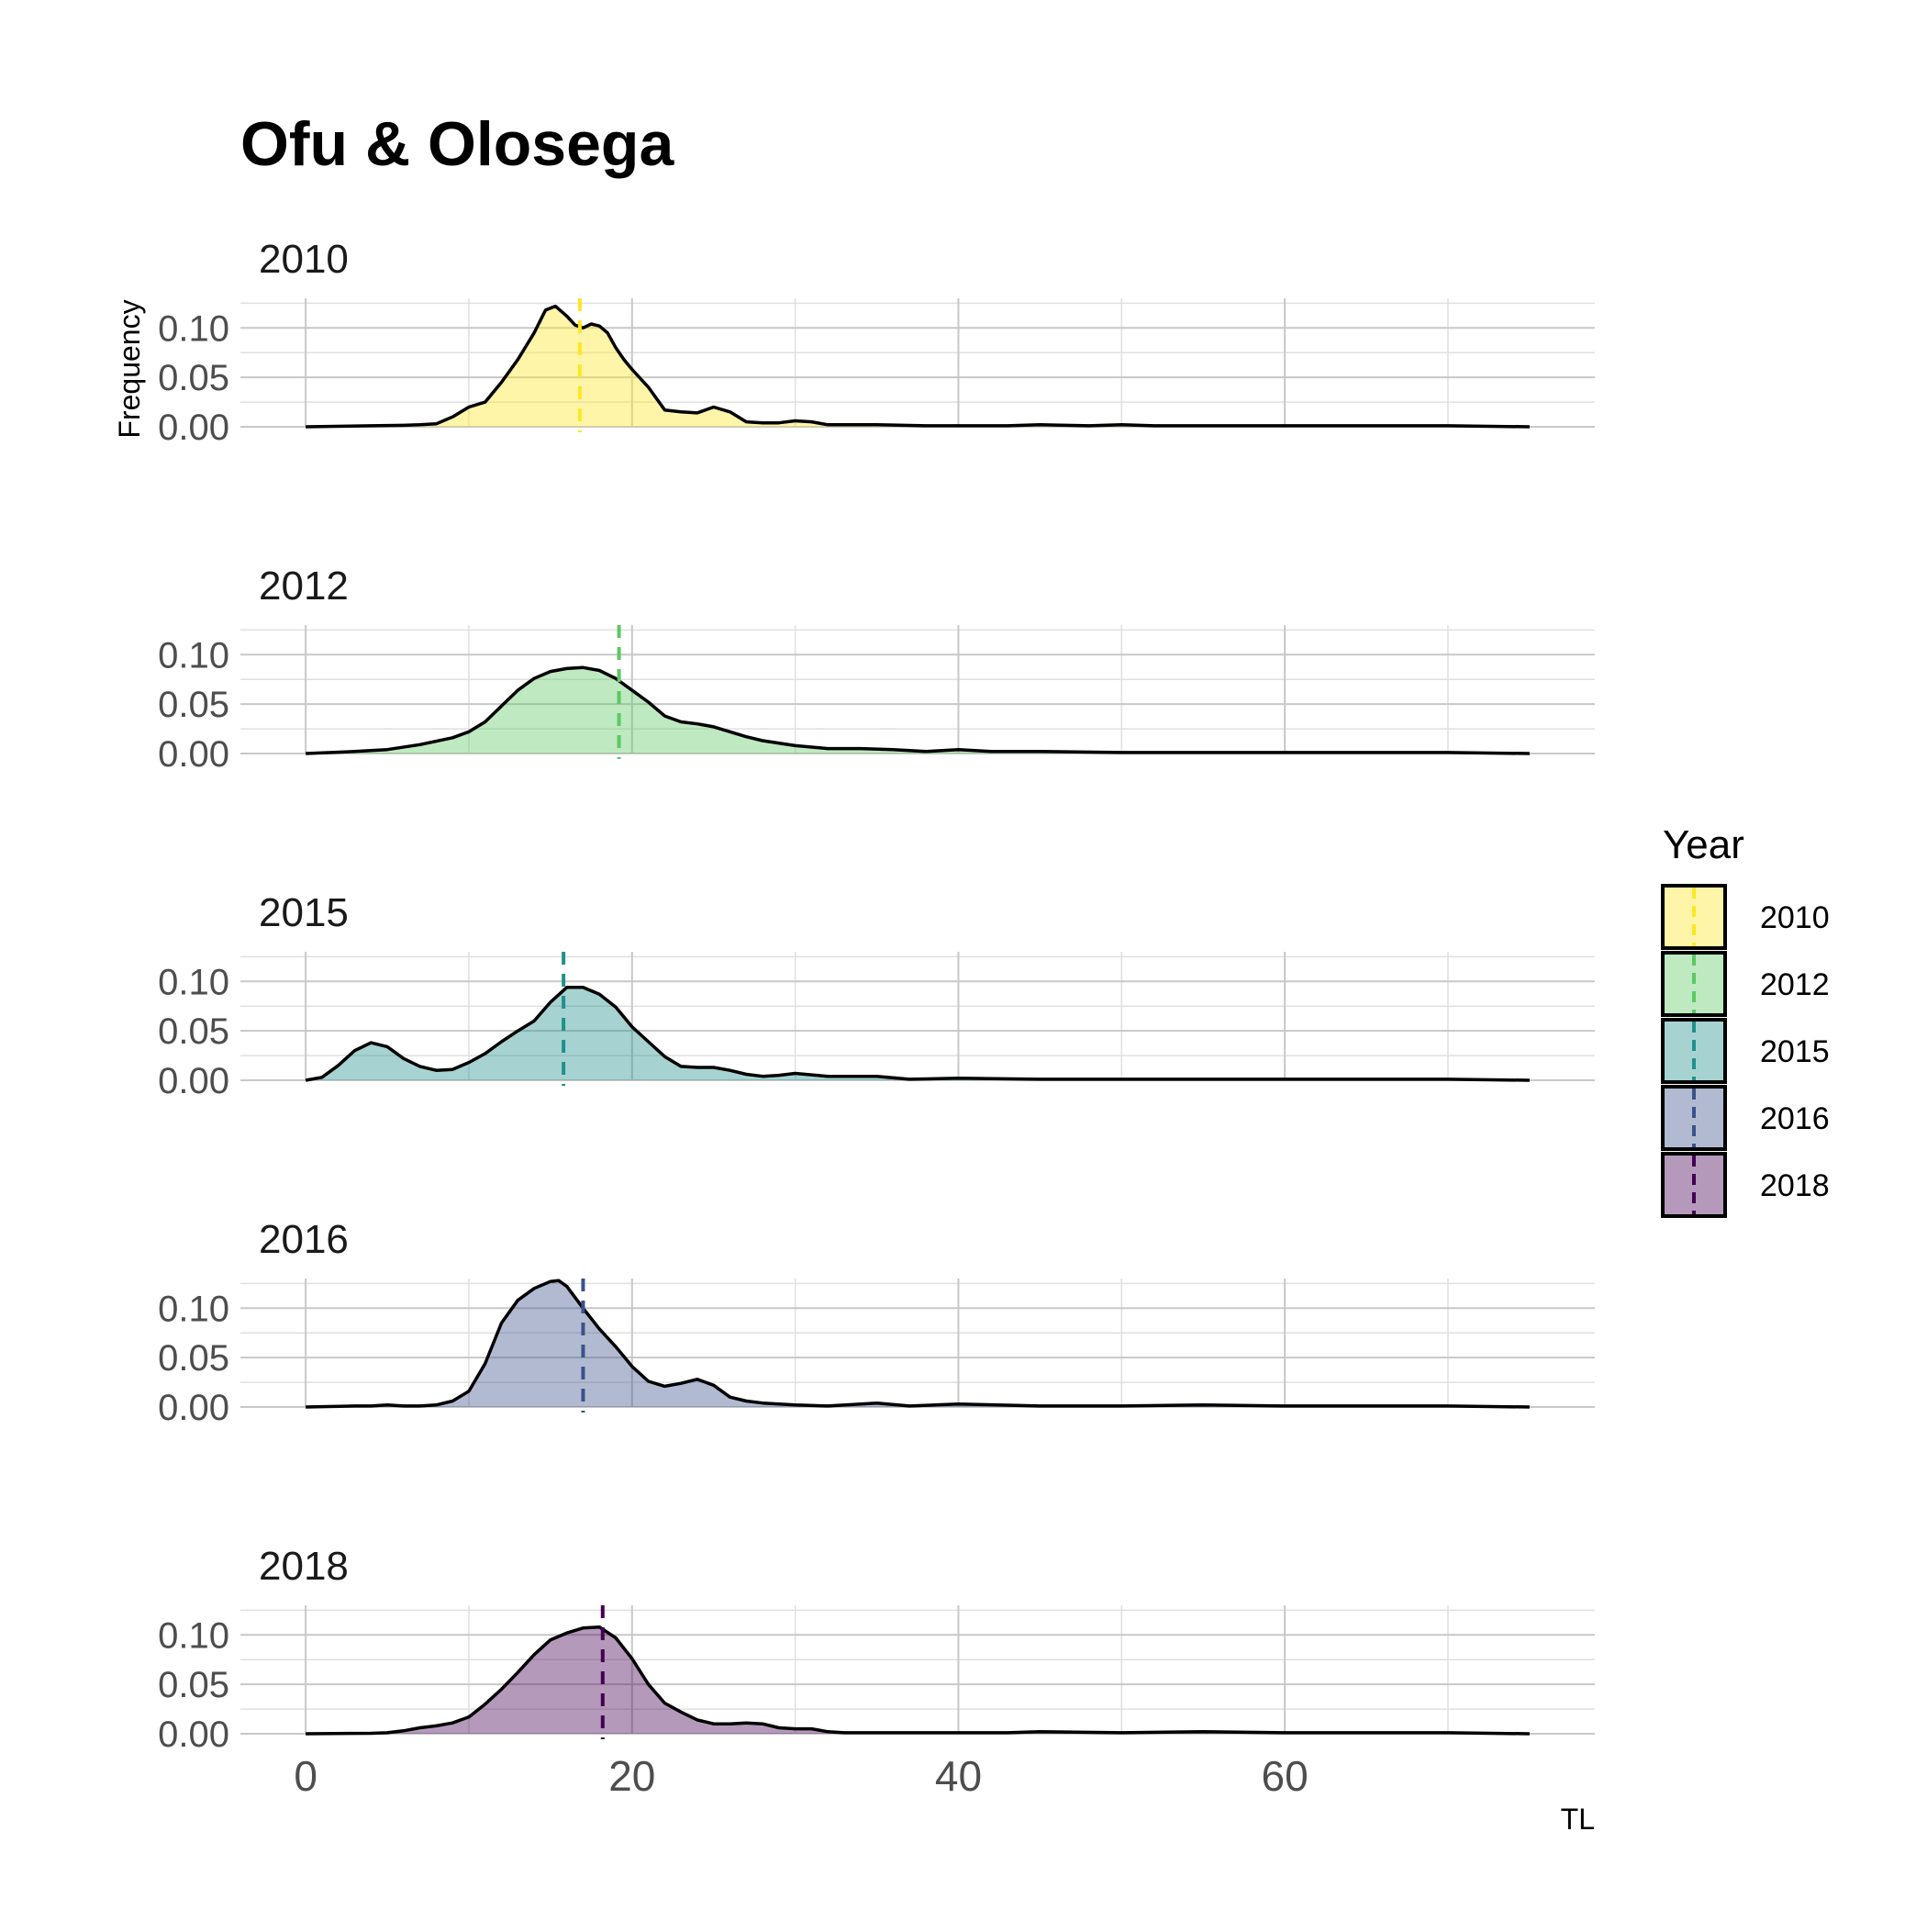 The image size is (1927, 1932). What do you see at coordinates (129, 368) in the screenshot?
I see `y-axis-label: Frequency` at bounding box center [129, 368].